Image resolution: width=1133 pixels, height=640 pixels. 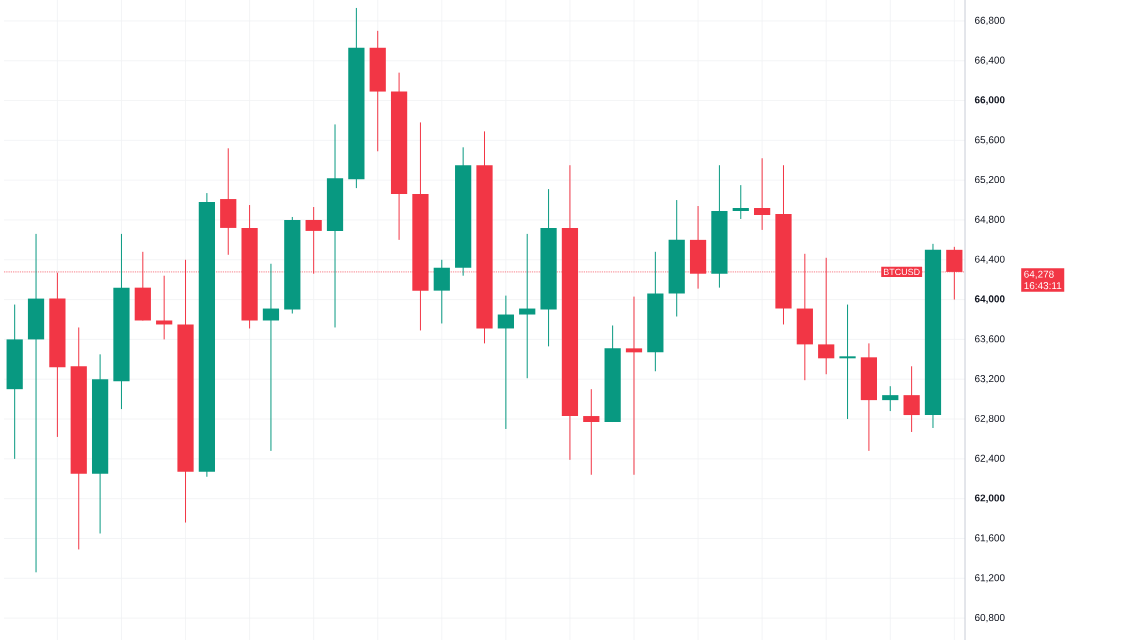 I want to click on y-tick-label: 64,400, so click(x=990, y=259).